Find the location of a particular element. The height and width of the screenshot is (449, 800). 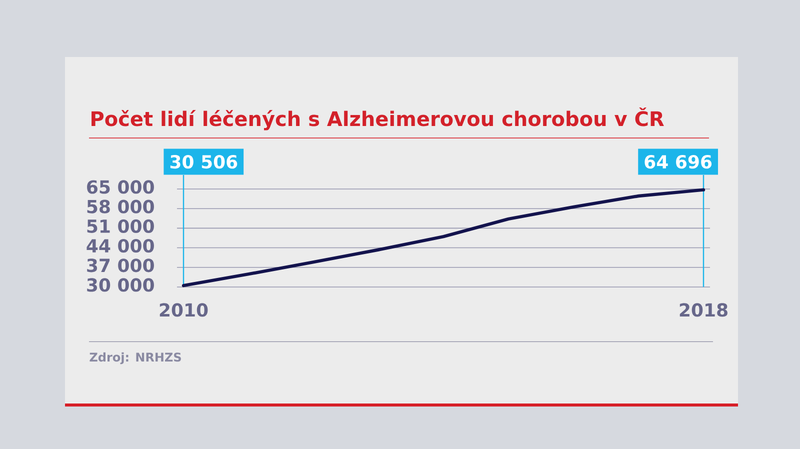

y-tick-label: 65 000 is located at coordinates (120, 187).